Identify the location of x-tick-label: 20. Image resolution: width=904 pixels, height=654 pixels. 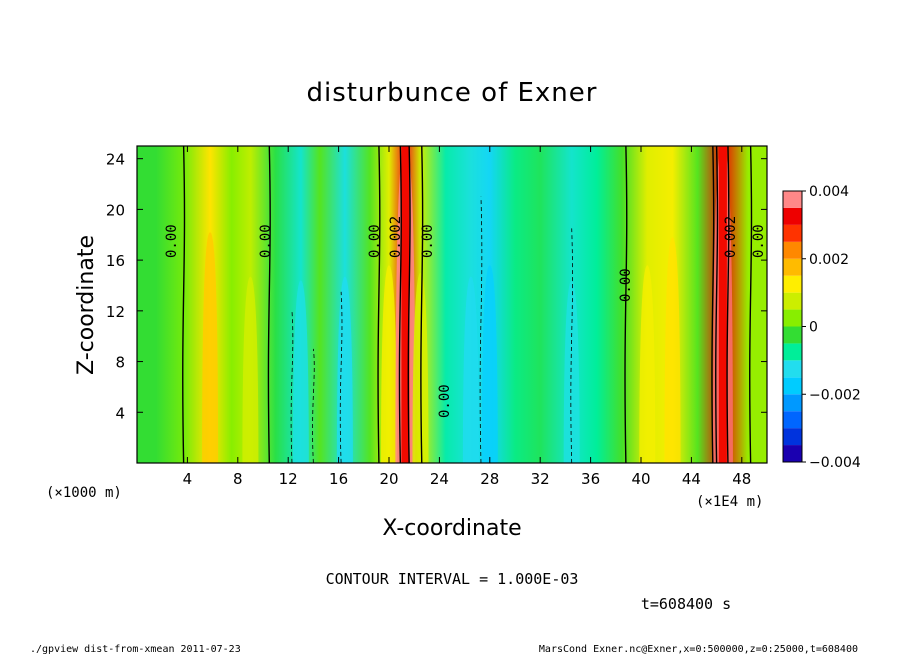
(388, 479).